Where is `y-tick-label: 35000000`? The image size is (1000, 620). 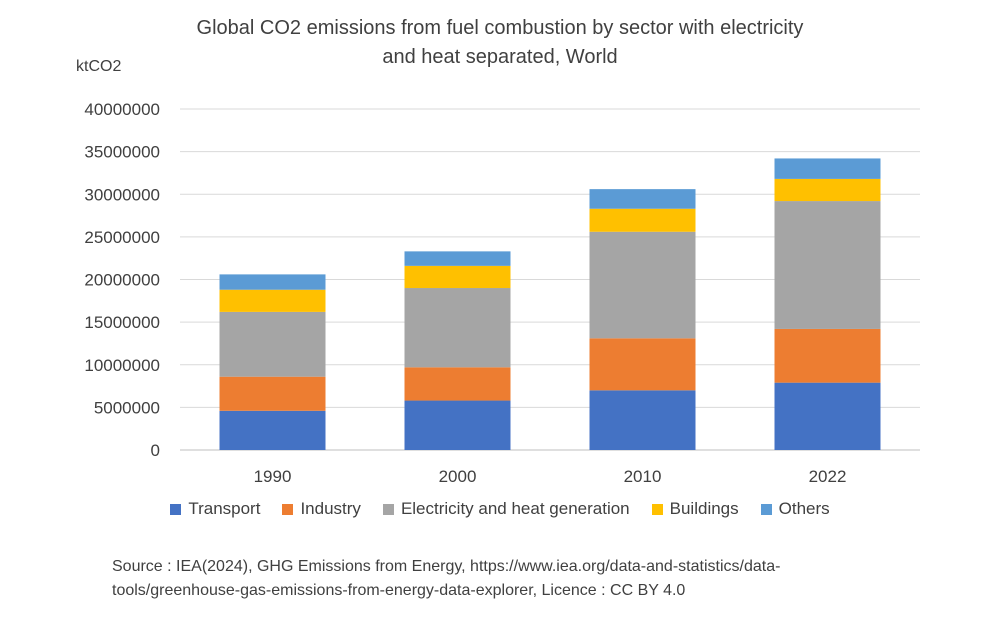 y-tick-label: 35000000 is located at coordinates (122, 152).